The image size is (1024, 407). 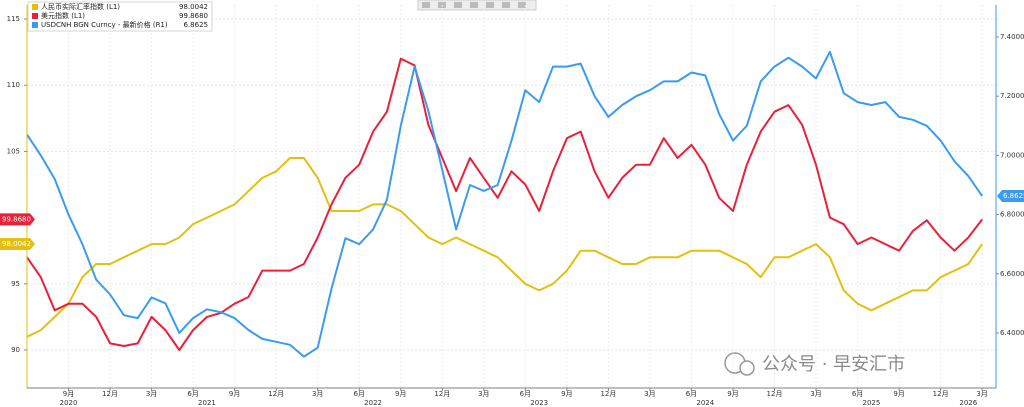 What do you see at coordinates (539, 403) in the screenshot?
I see `year-label: 2023` at bounding box center [539, 403].